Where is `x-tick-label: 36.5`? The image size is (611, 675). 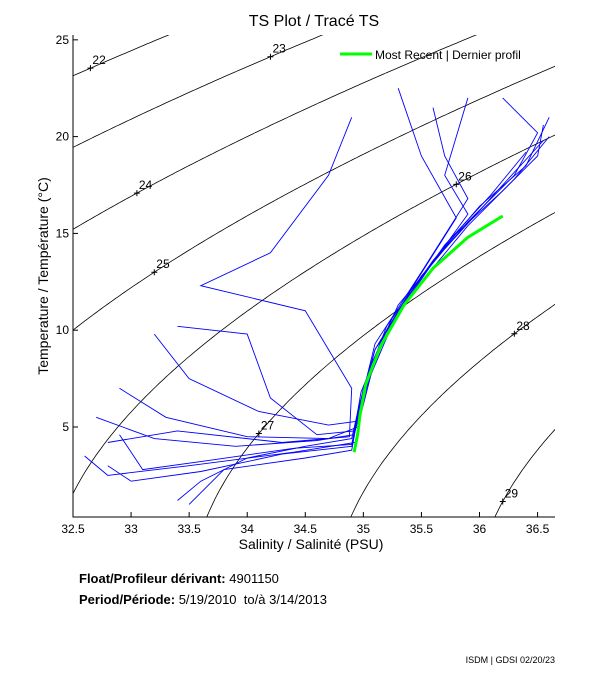
x-tick-label: 36.5 is located at coordinates (538, 529).